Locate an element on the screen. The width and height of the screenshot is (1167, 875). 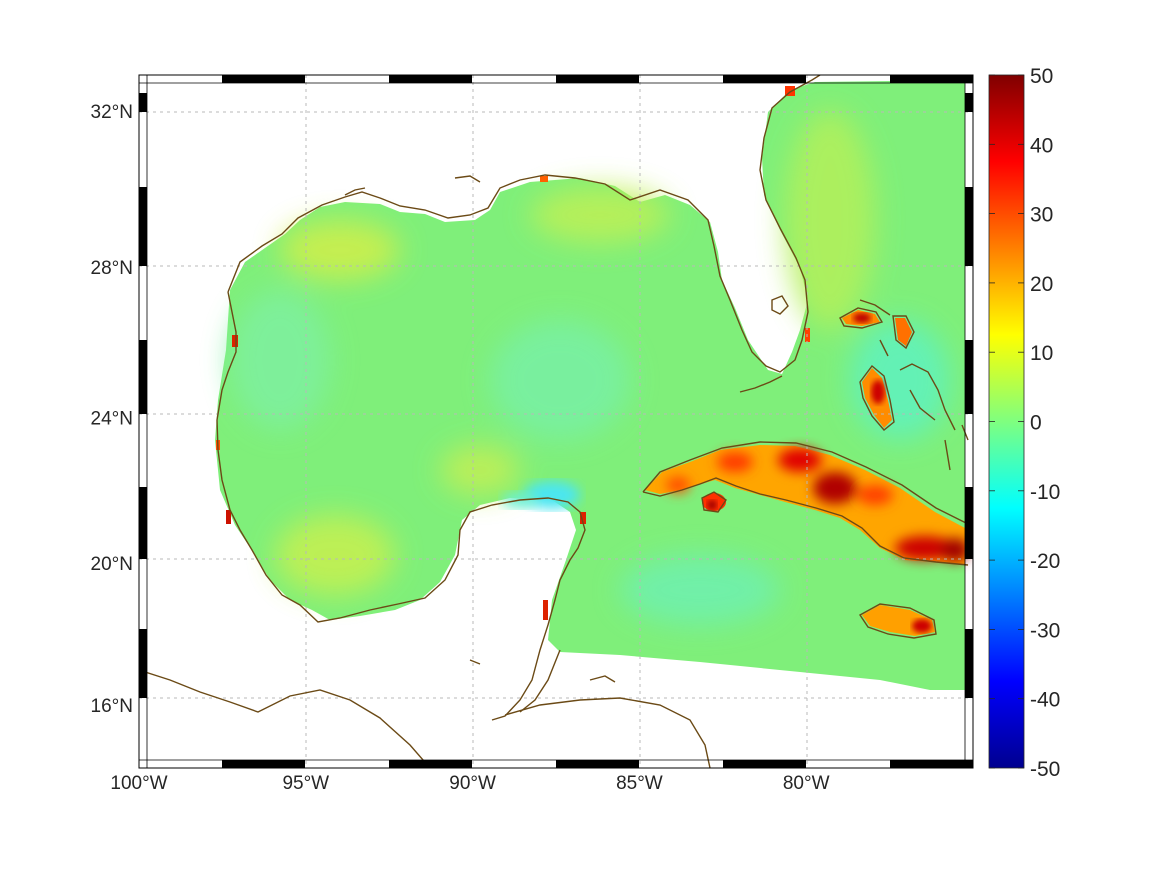
andros-coast is located at coordinates (877, 397).